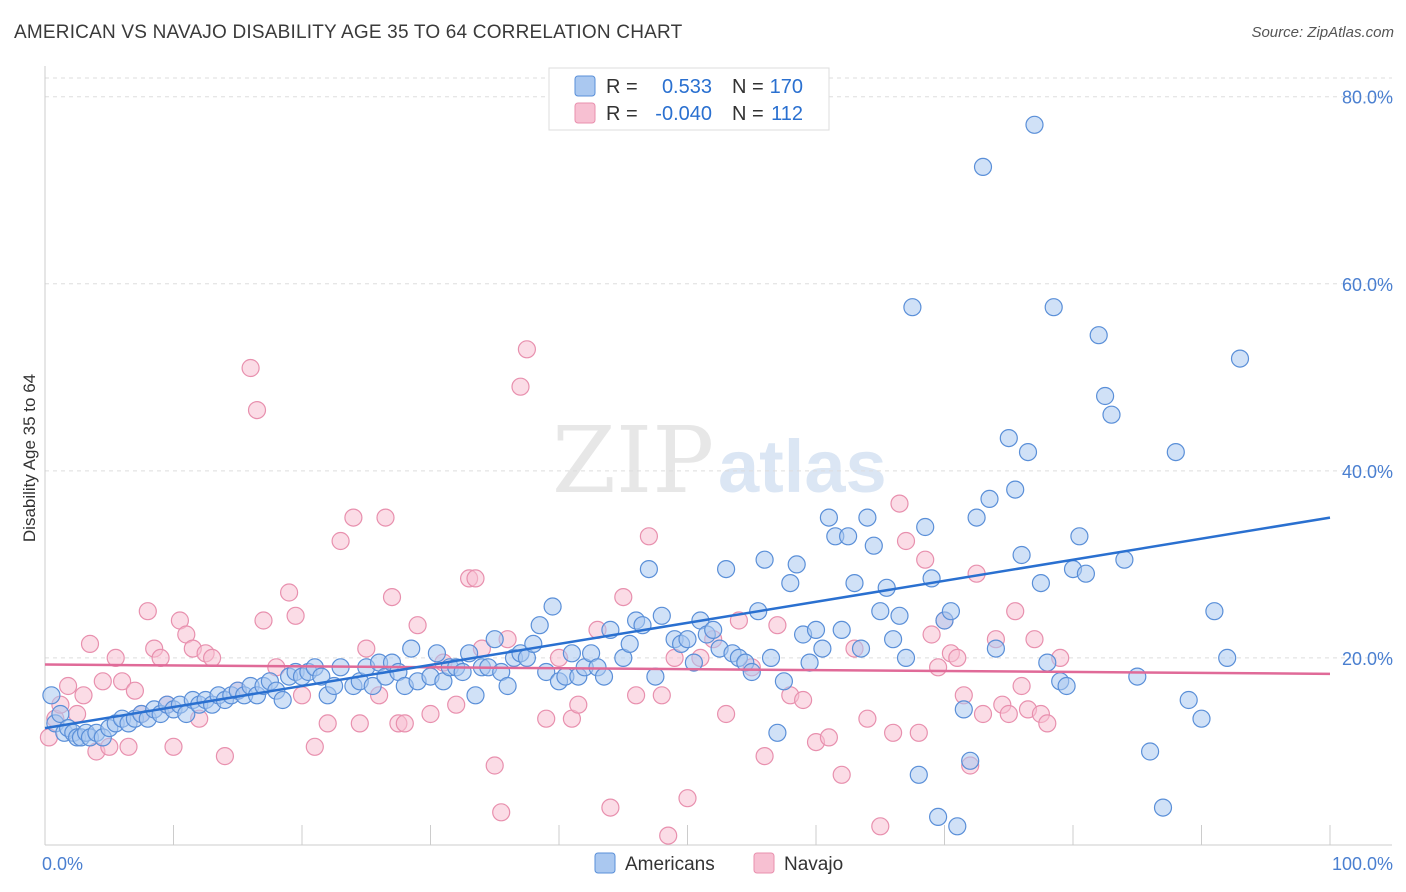 Image resolution: width=1406 pixels, height=892 pixels. I want to click on legend-n-value-americans: 170, so click(786, 87).